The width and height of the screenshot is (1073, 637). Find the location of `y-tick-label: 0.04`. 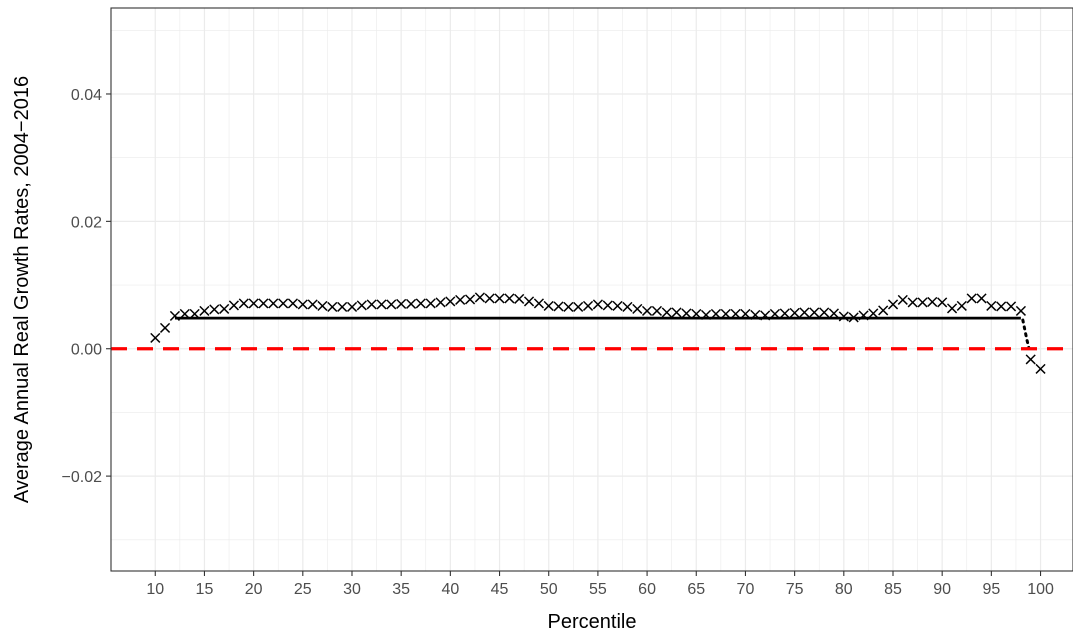

y-tick-label: 0.04 is located at coordinates (86, 95).